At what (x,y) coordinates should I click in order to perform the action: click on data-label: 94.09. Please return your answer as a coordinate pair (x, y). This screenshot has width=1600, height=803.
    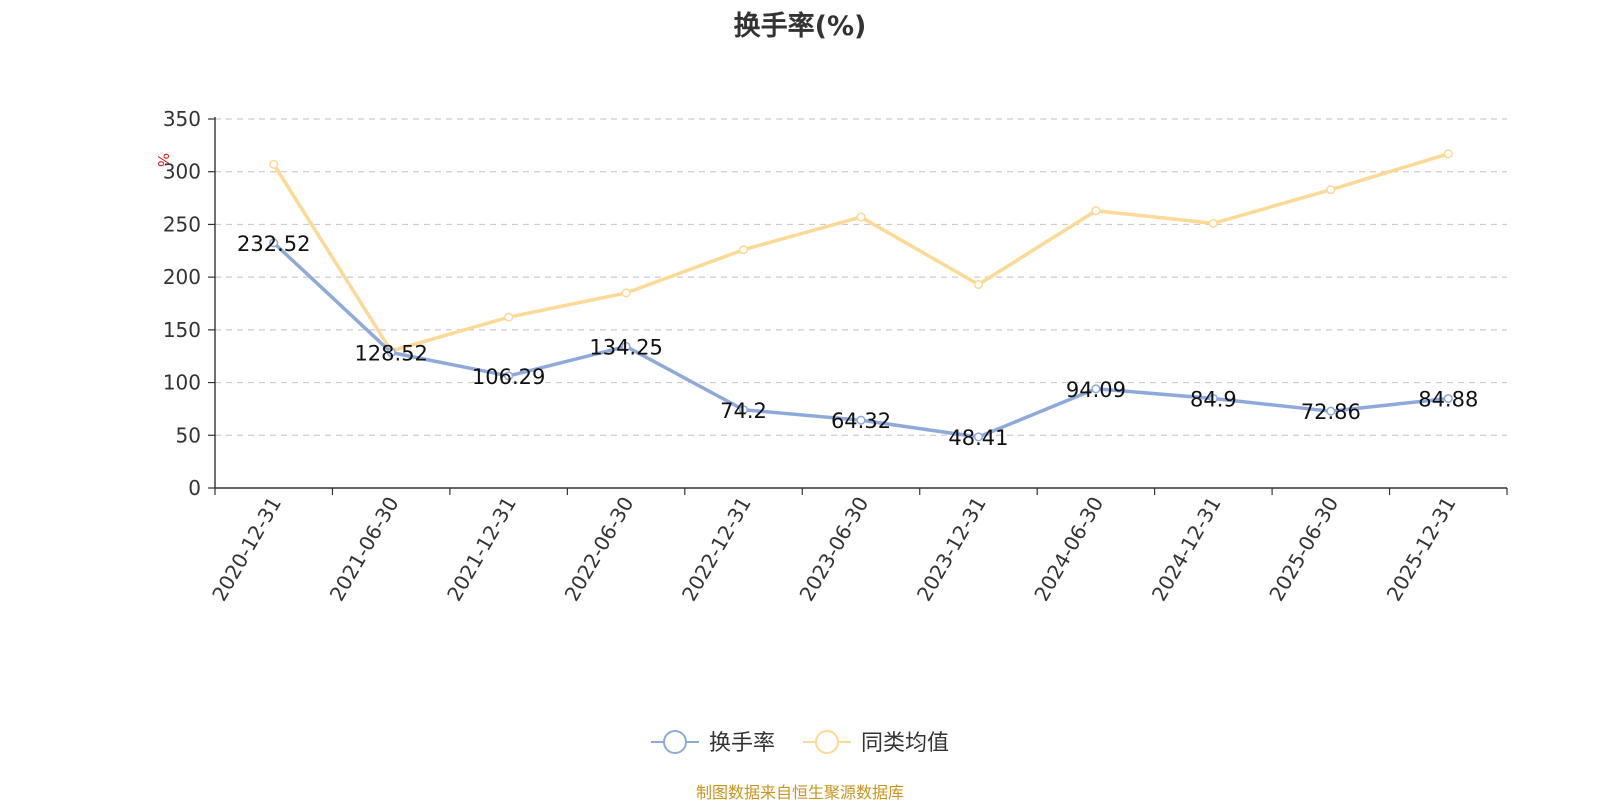
    Looking at the image, I should click on (1096, 390).